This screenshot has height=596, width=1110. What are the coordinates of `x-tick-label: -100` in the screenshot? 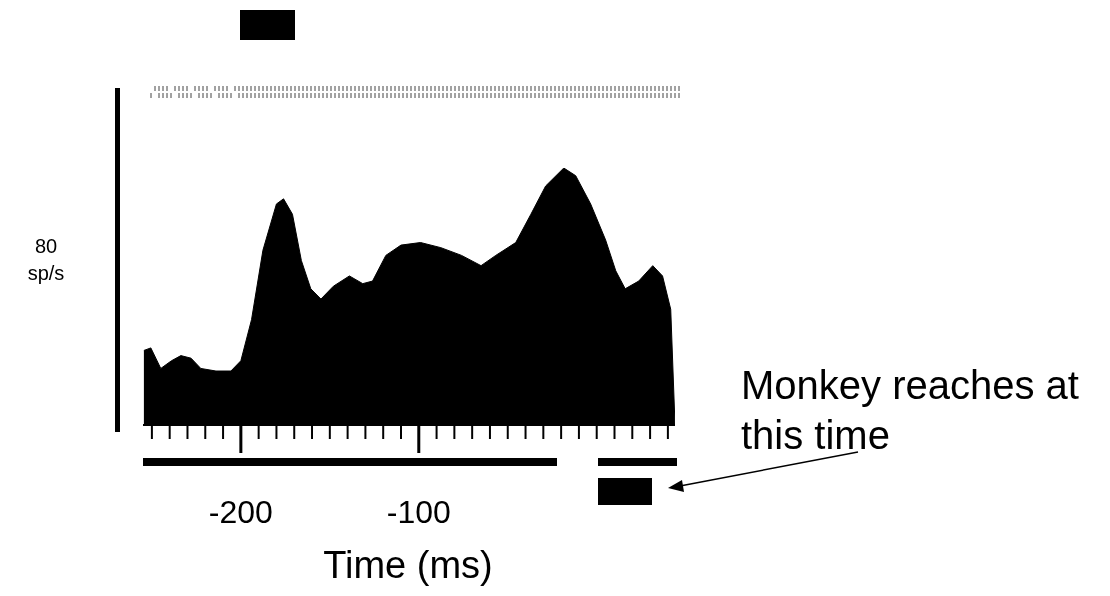 It's located at (418, 512).